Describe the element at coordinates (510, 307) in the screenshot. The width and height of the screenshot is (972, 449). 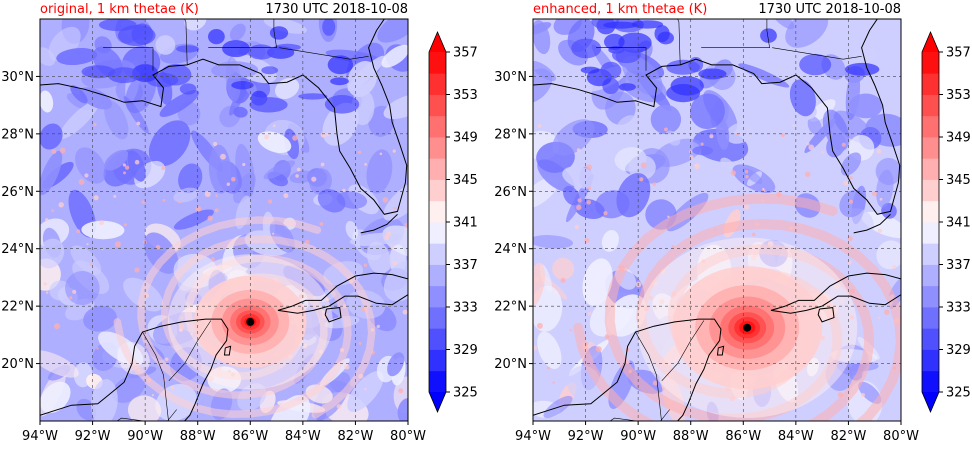
I see `lat-tick-label: 22°N` at that location.